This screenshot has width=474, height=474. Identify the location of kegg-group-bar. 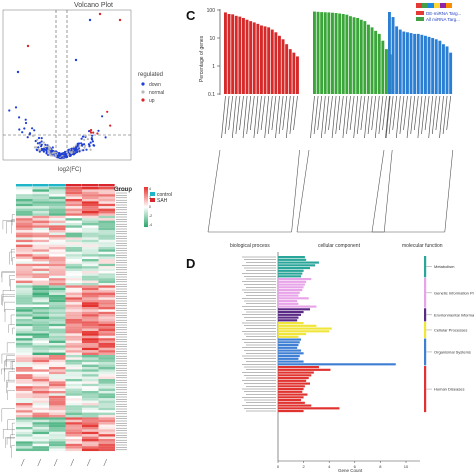
(425, 315).